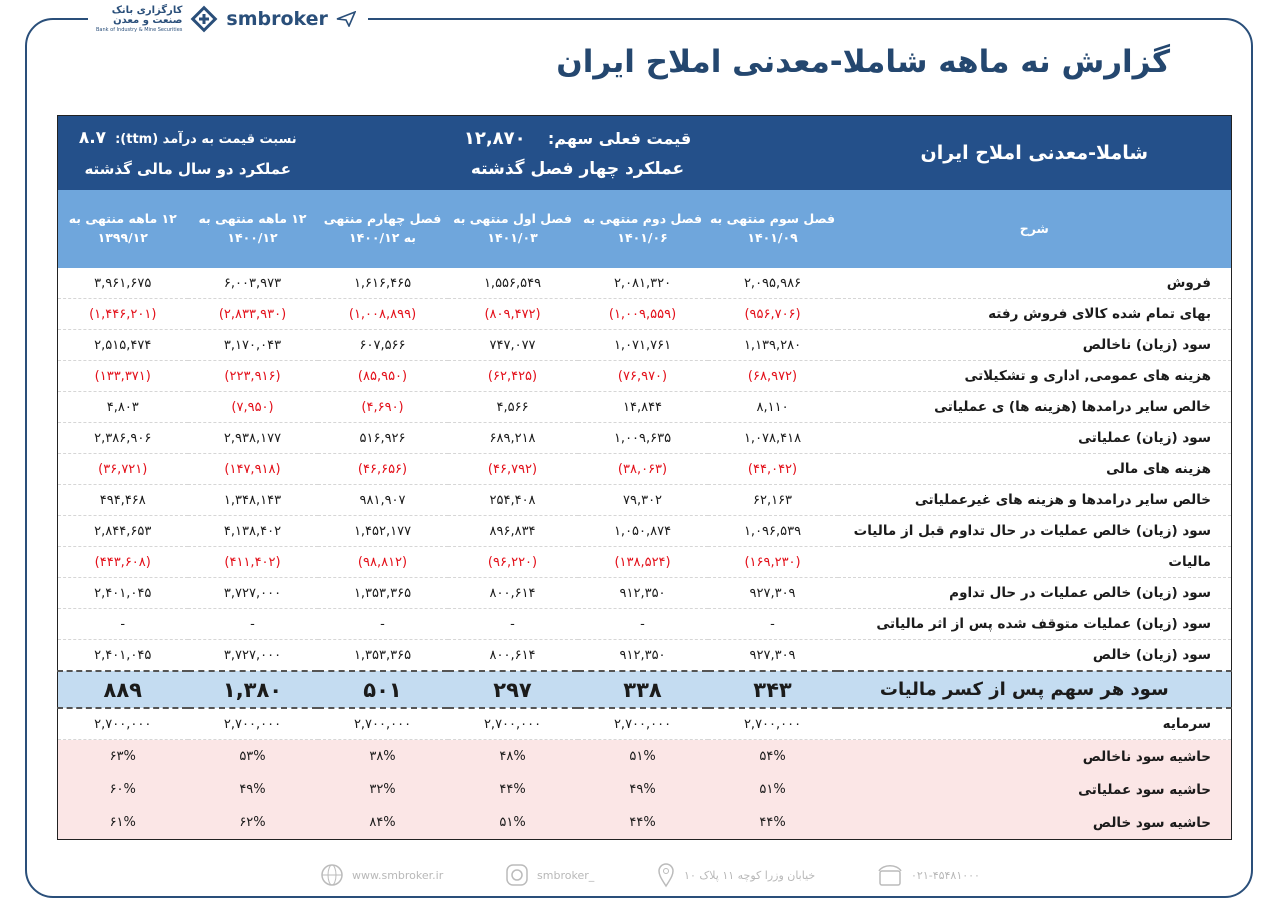 Image resolution: width=1280 pixels, height=915 pixels. I want to click on cell: (۲,۸۳۳,۹۳۰), so click(252, 314).